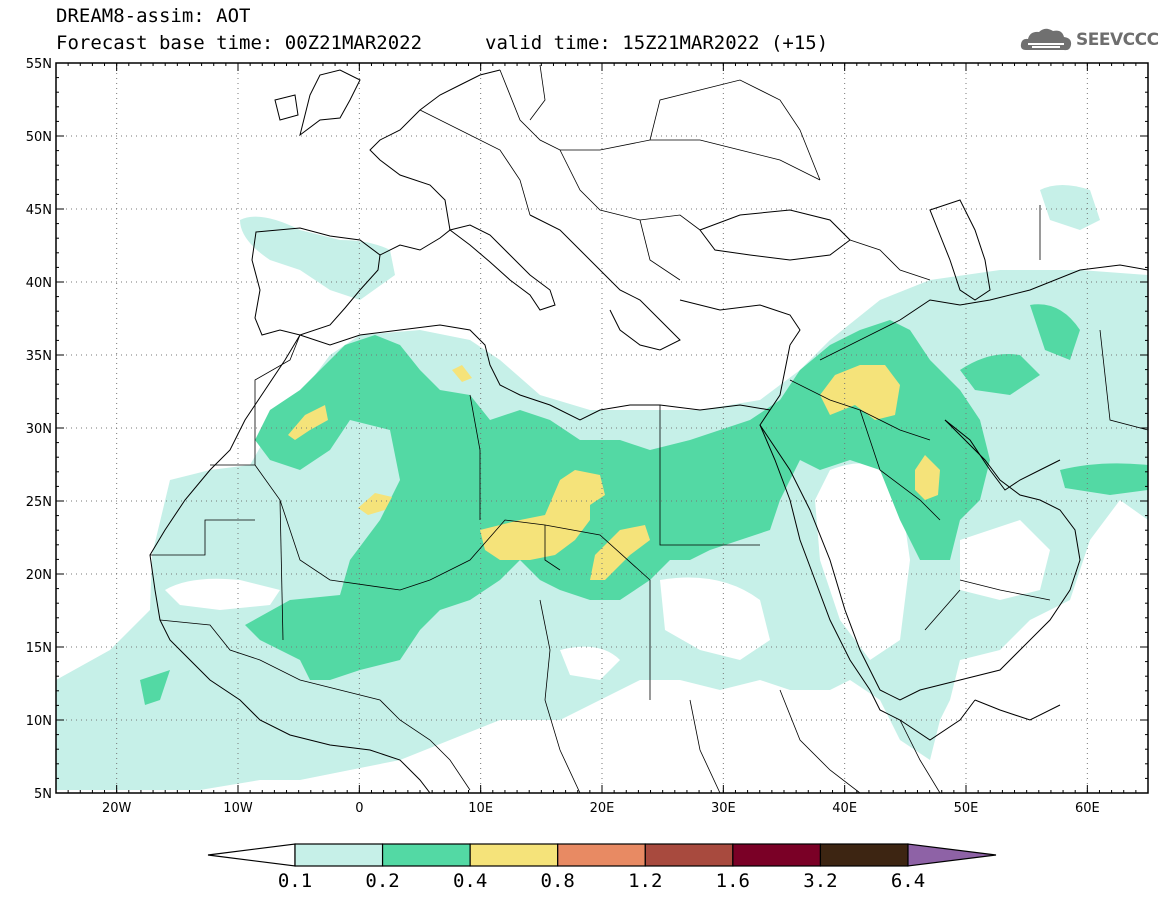 Image resolution: width=1165 pixels, height=905 pixels. Describe the element at coordinates (39, 64) in the screenshot. I see `lat-tick-label: 55N` at that location.